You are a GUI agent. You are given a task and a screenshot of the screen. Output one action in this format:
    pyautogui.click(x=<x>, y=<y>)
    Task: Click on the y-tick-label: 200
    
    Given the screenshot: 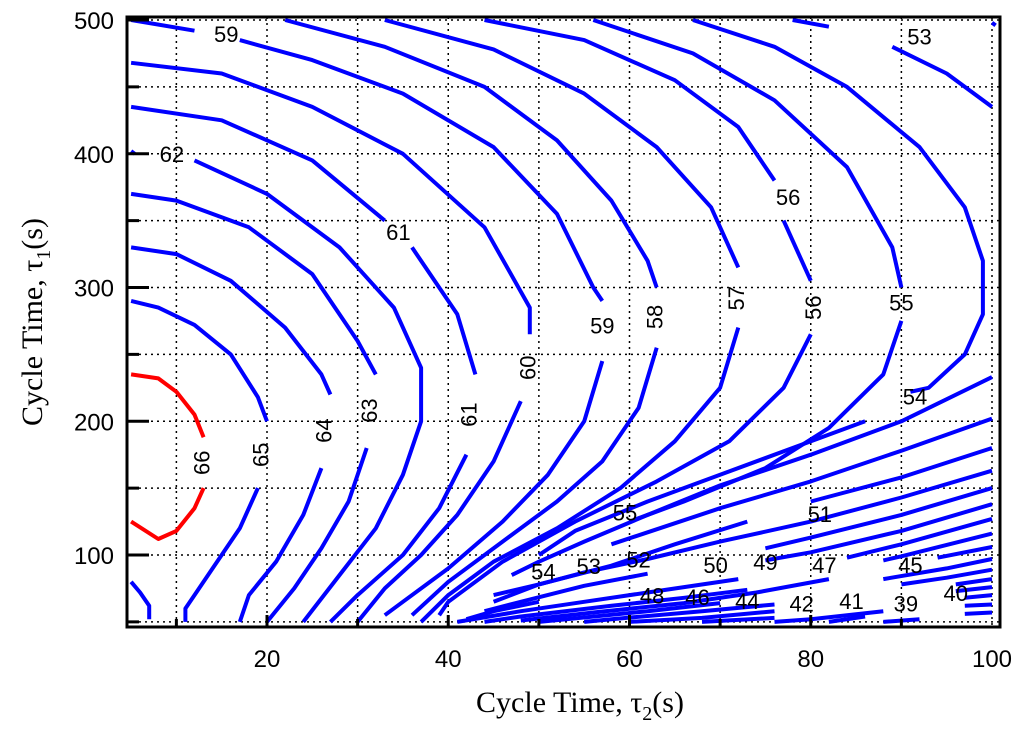 What is the action you would take?
    pyautogui.click(x=94, y=422)
    